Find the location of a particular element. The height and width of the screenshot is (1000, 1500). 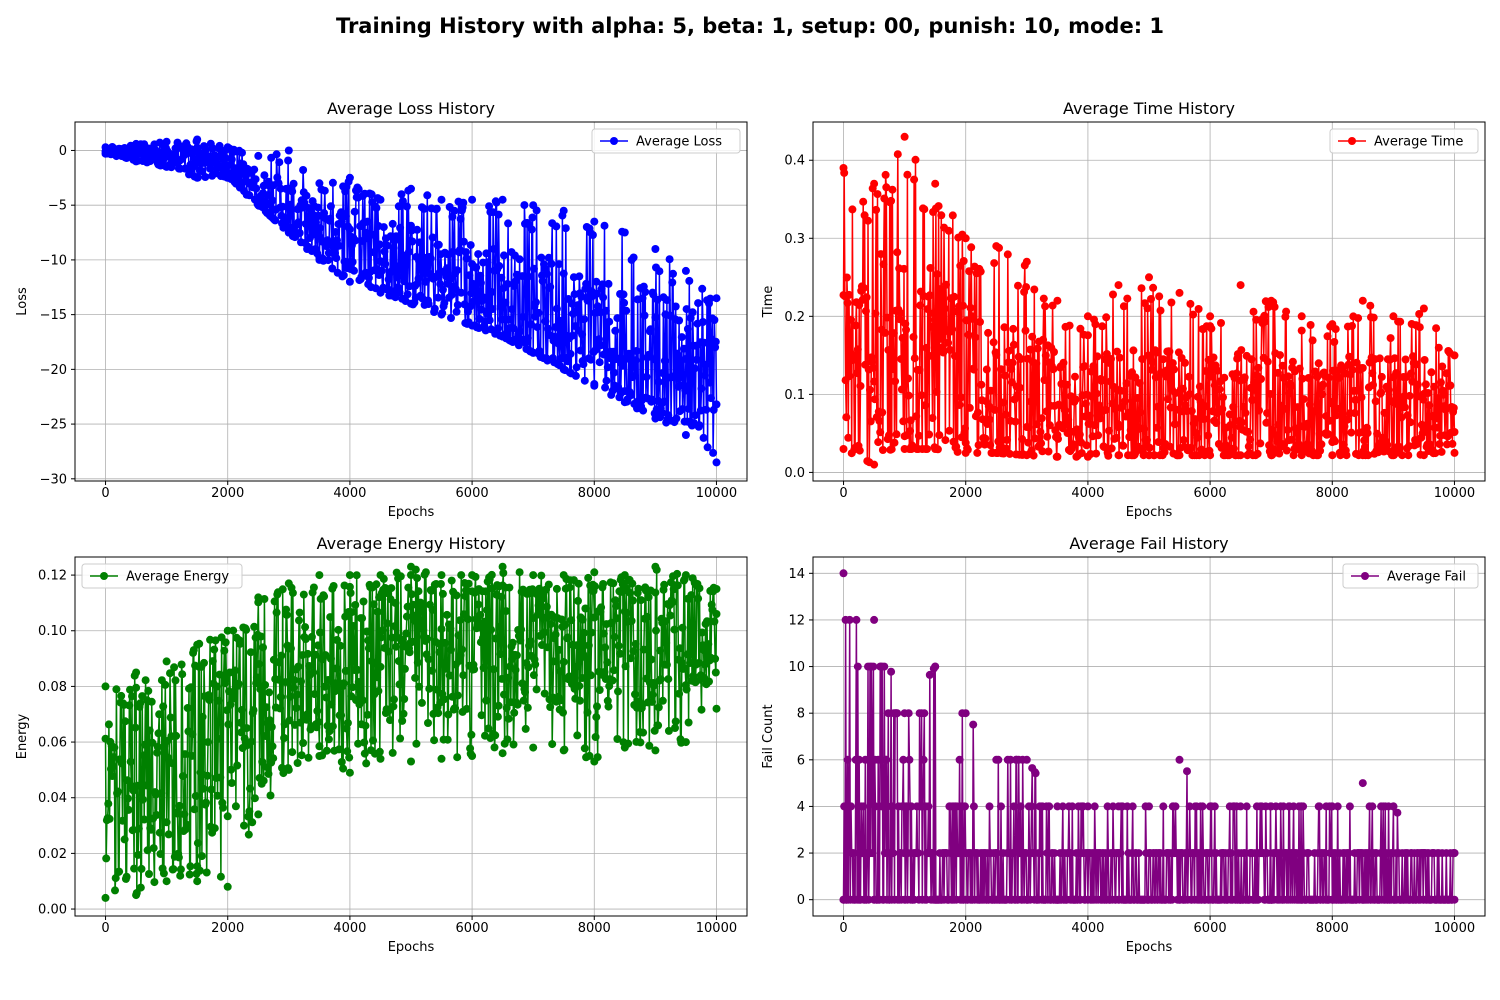

x-tick-label: 8000 is located at coordinates (594, 928).